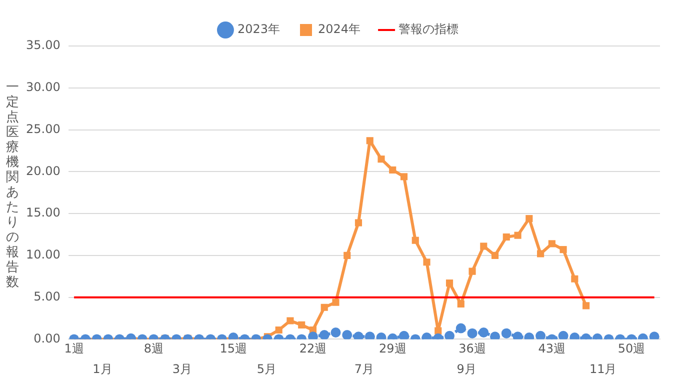 This screenshot has height=384, width=690. Describe the element at coordinates (43, 213) in the screenshot. I see `y-tick-label: 15.00` at that location.